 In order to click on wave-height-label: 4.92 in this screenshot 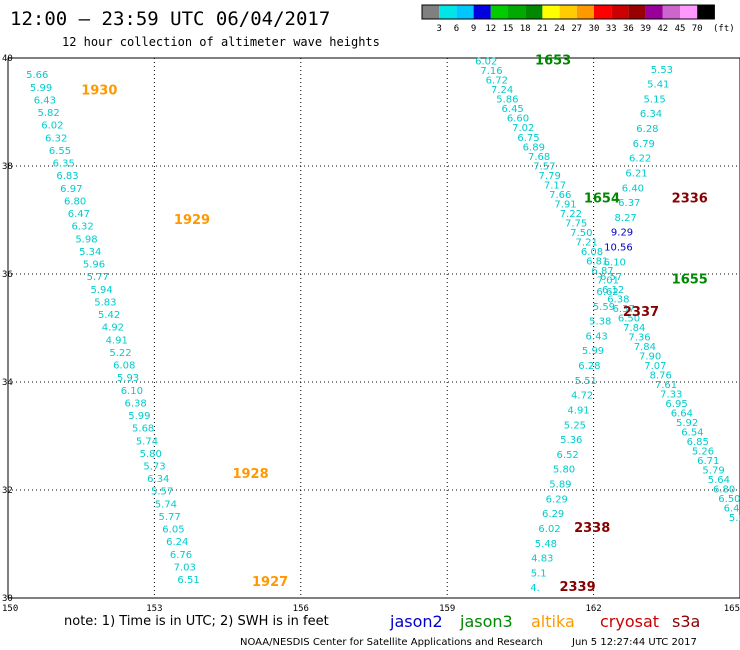, I will do `click(113, 328)`.